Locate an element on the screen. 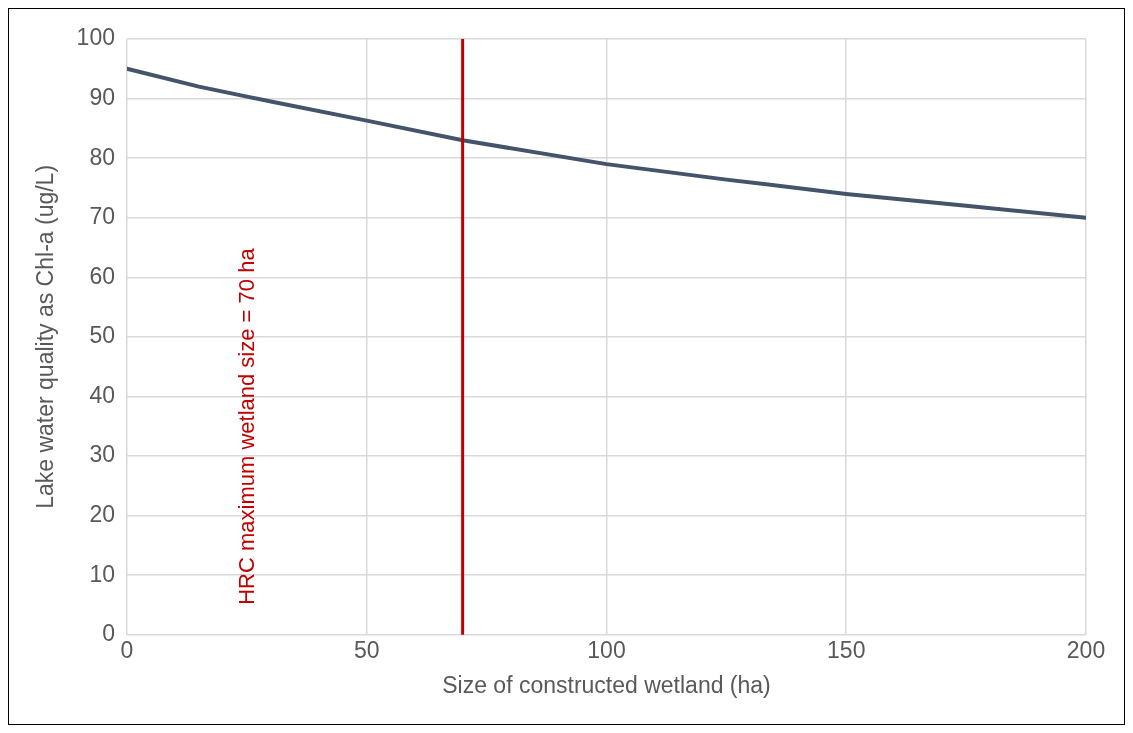 The image size is (1133, 733). y-tick-label: 50 is located at coordinates (102, 335).